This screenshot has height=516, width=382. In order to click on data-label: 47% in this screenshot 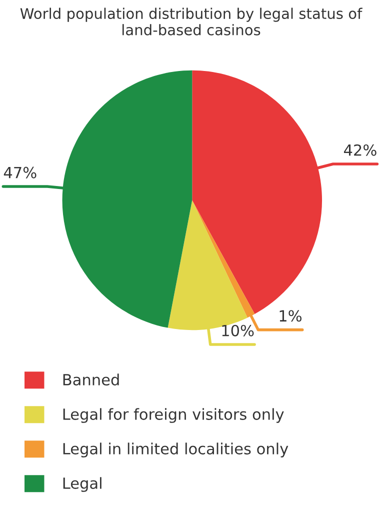, I will do `click(20, 172)`.